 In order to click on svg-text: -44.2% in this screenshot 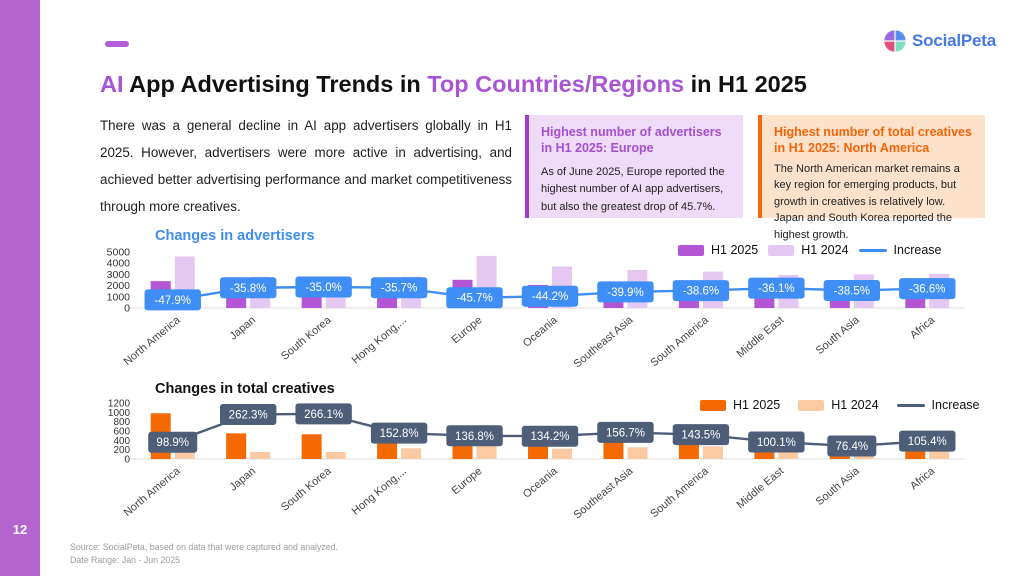, I will do `click(550, 297)`.